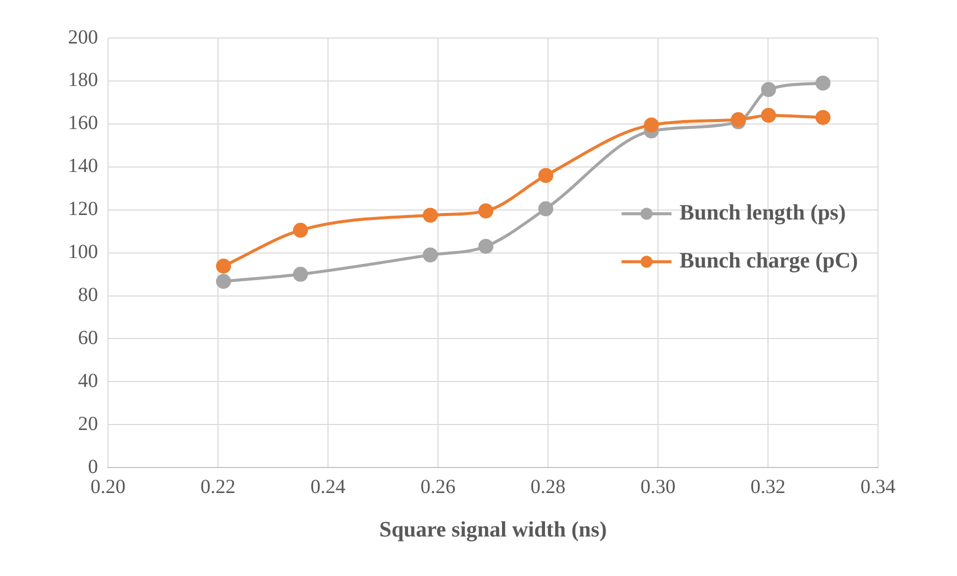 The width and height of the screenshot is (957, 576). What do you see at coordinates (768, 487) in the screenshot?
I see `x-tick-label: 0.32` at bounding box center [768, 487].